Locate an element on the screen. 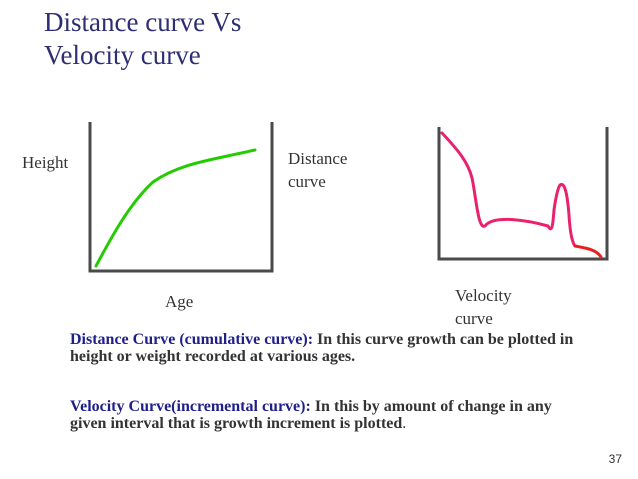  slide-title: Distance curve Vs Velocity curve is located at coordinates (194, 39).